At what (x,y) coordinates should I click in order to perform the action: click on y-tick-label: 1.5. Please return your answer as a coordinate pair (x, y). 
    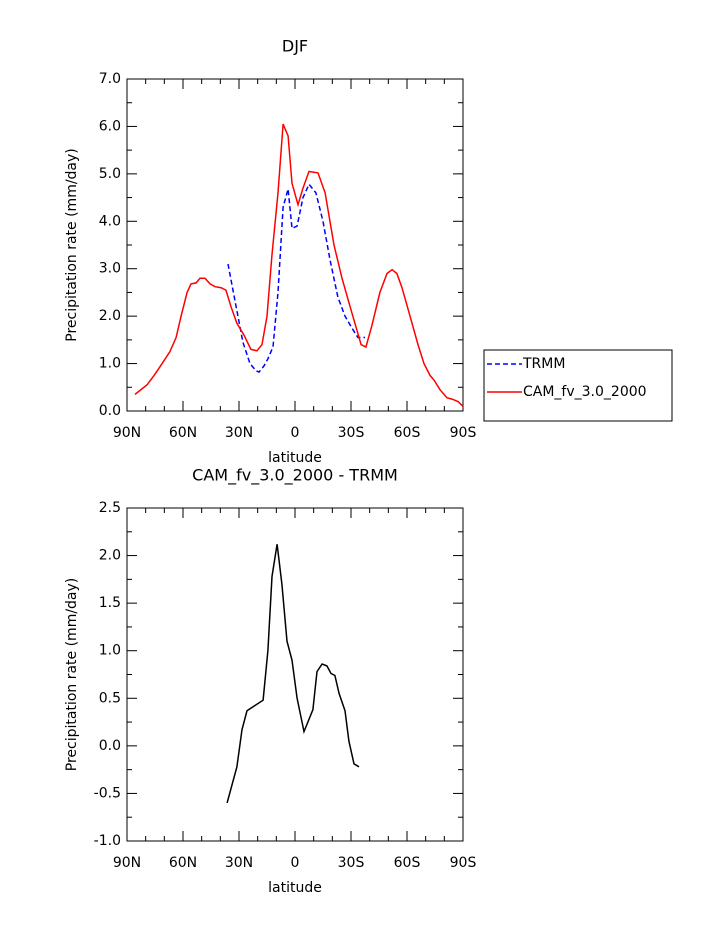
    Looking at the image, I should click on (110, 603).